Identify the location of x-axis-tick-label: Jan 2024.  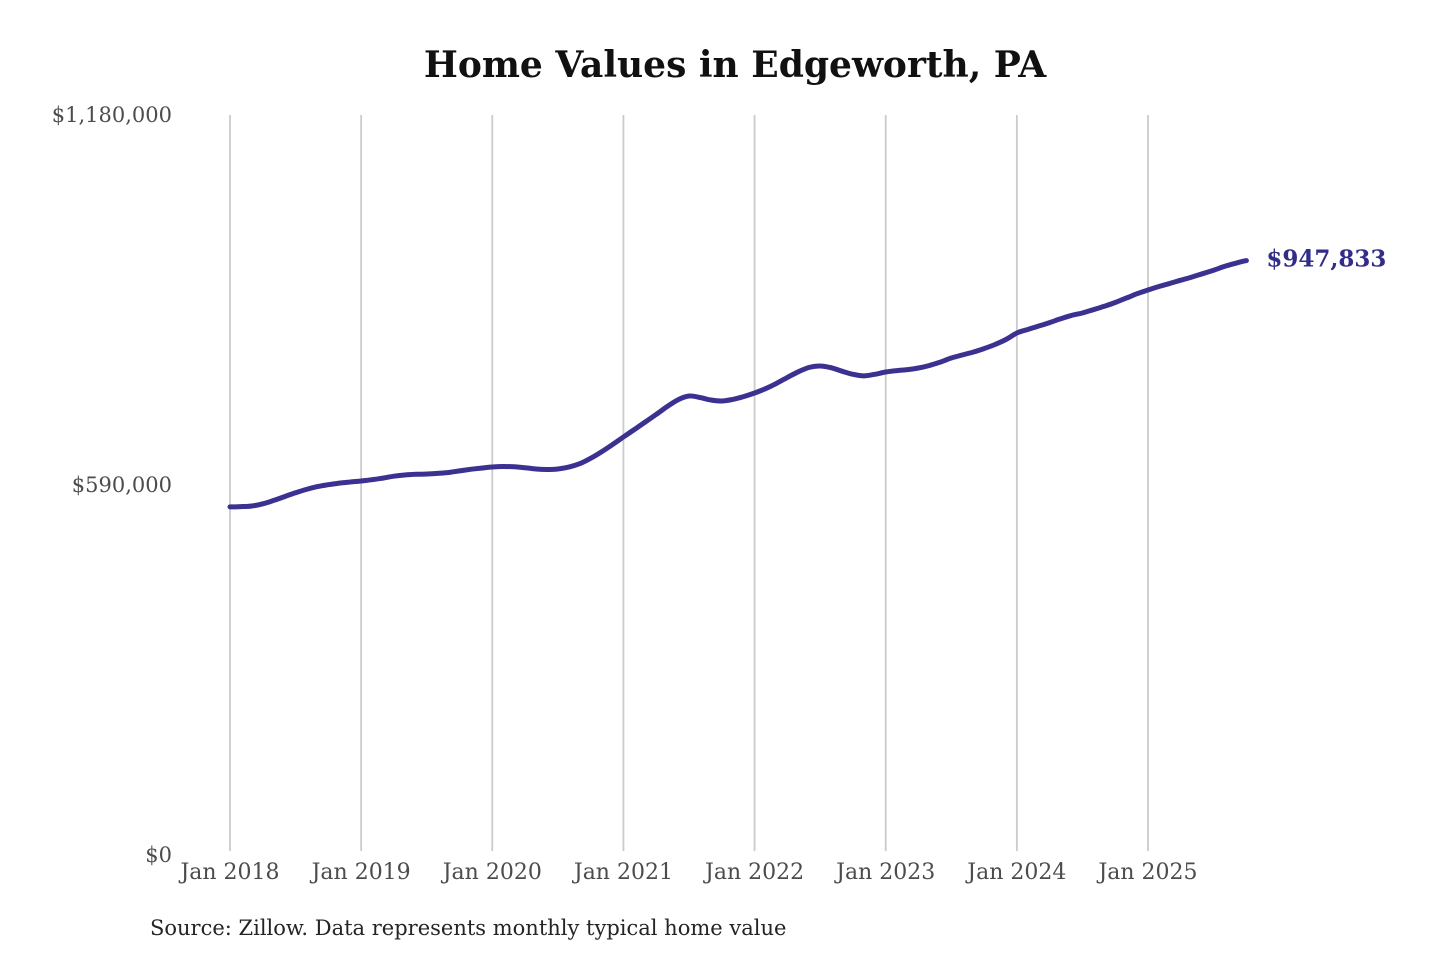
(1017, 872).